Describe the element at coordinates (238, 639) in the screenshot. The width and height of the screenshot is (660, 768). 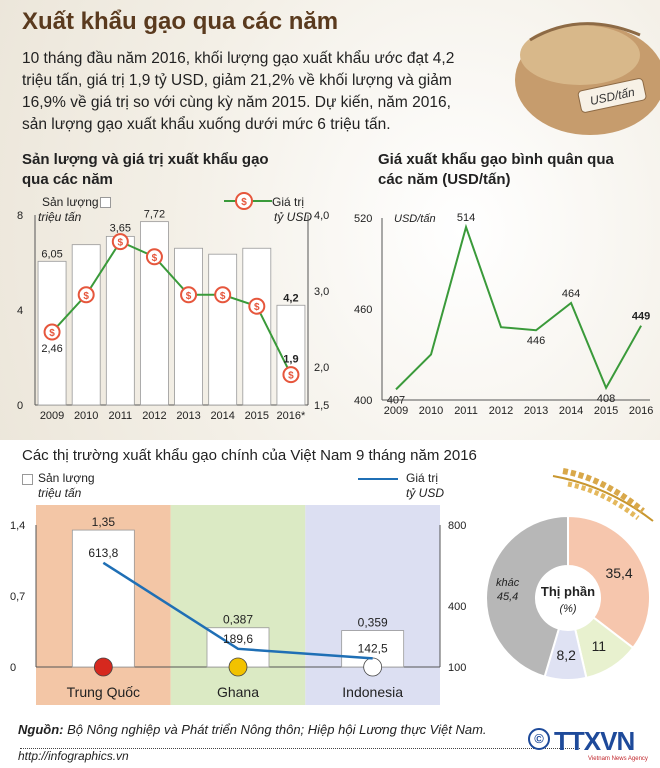
I see `chart3-line-label: 189,6` at that location.